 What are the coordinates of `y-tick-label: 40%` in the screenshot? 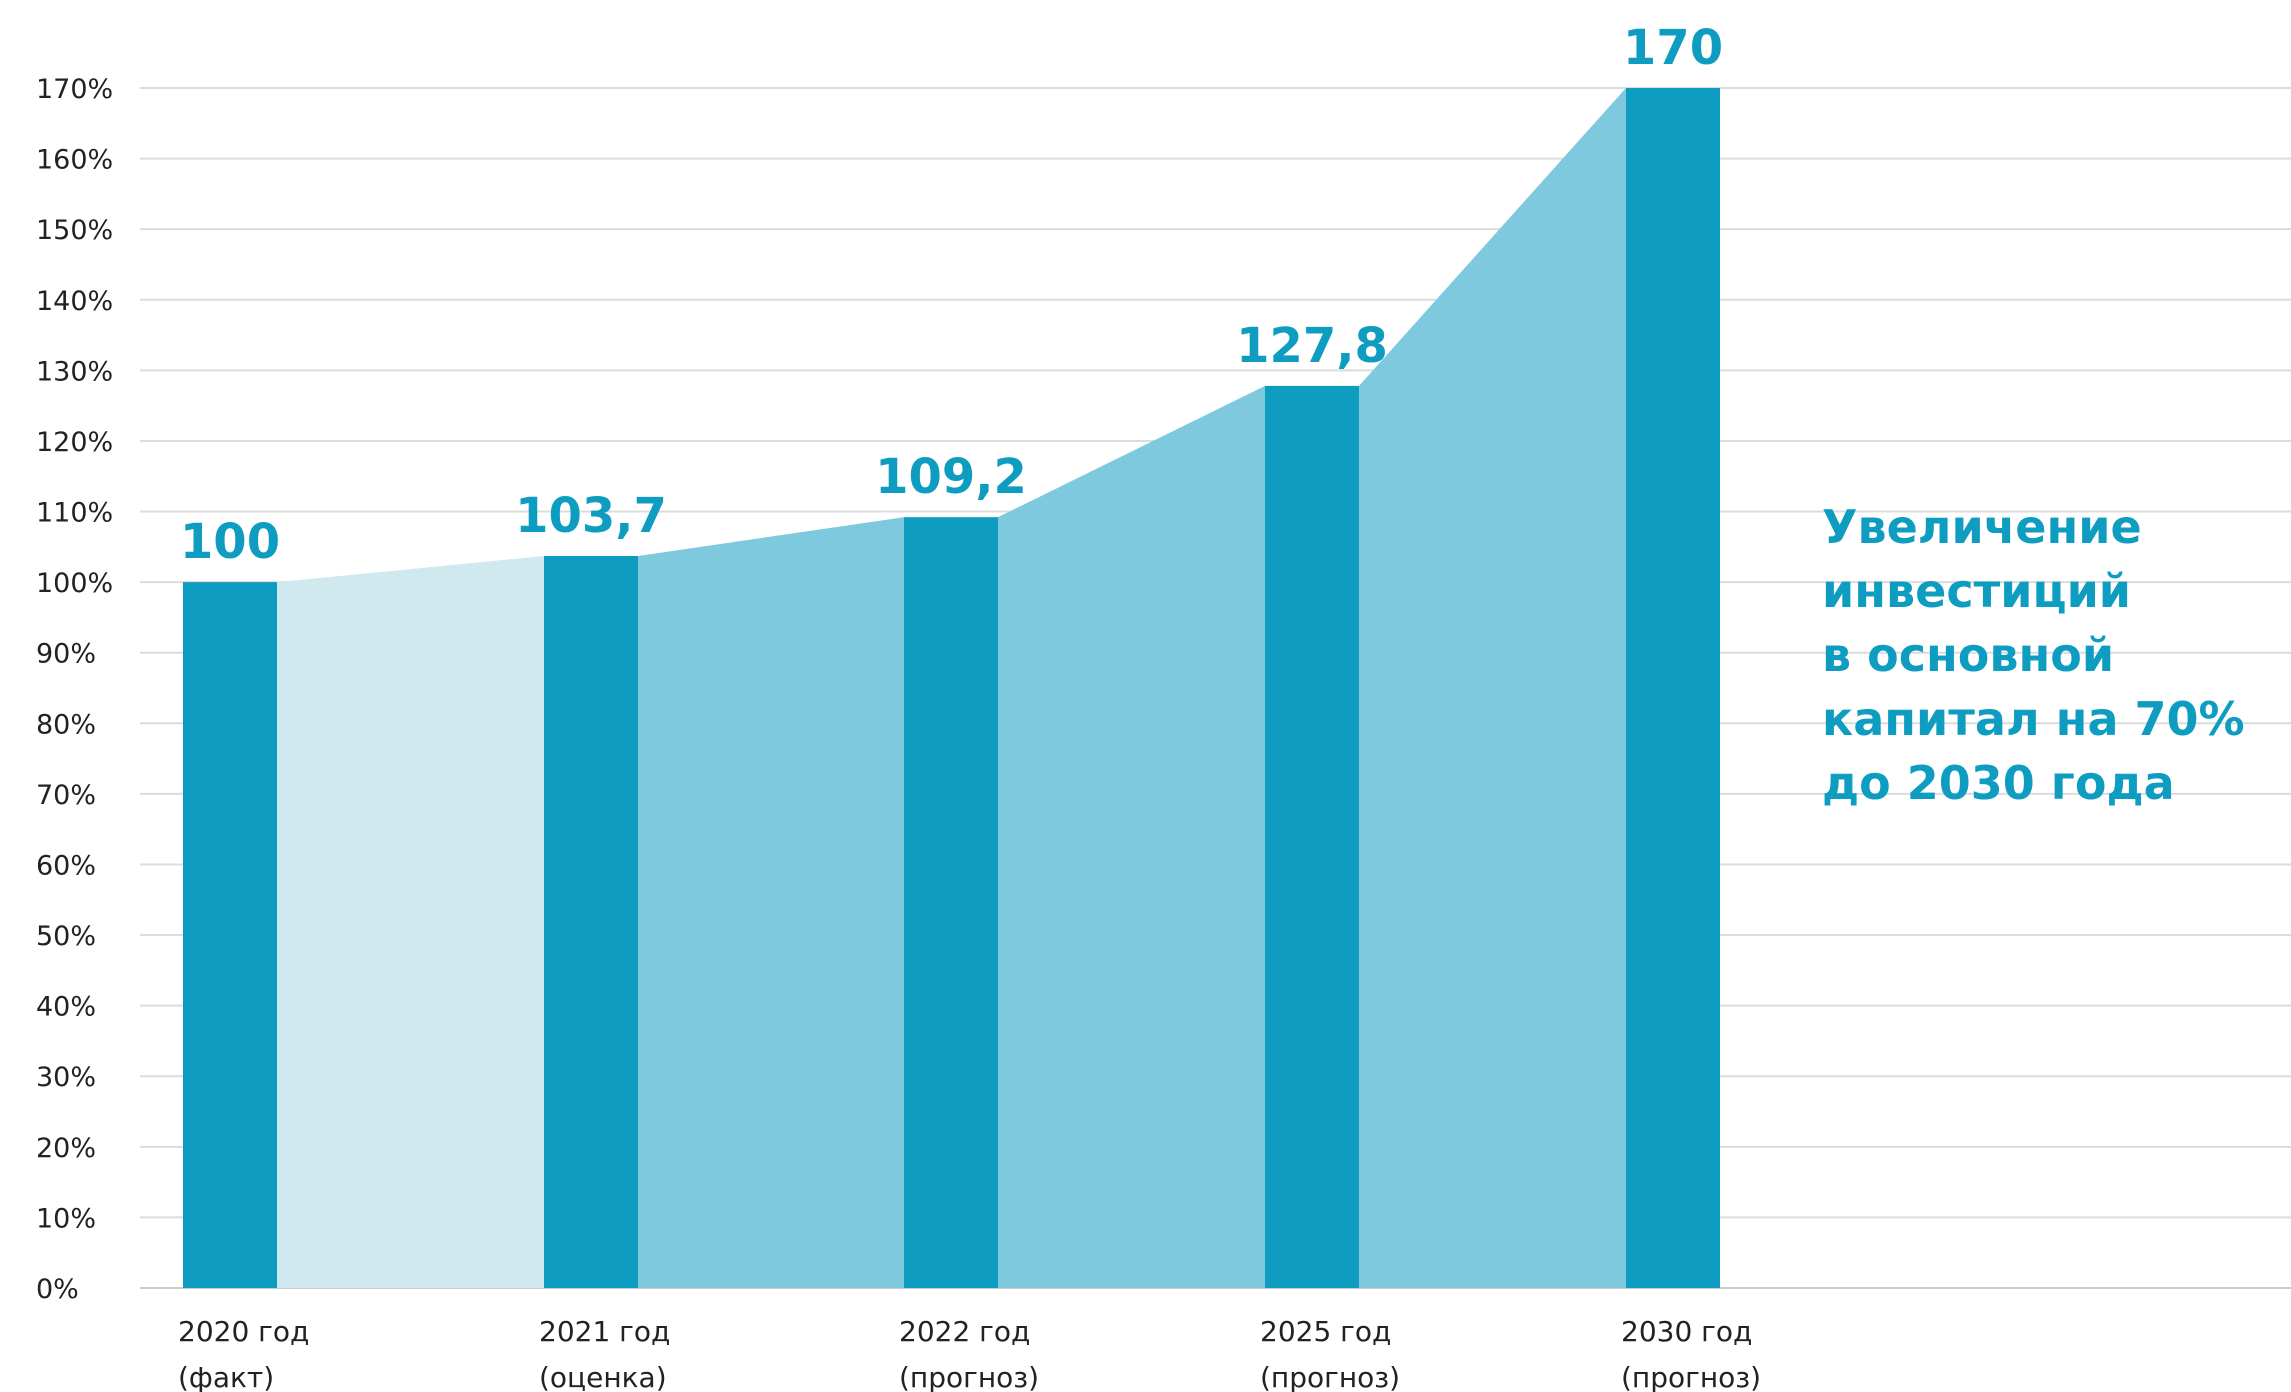 It's located at (66, 1007).